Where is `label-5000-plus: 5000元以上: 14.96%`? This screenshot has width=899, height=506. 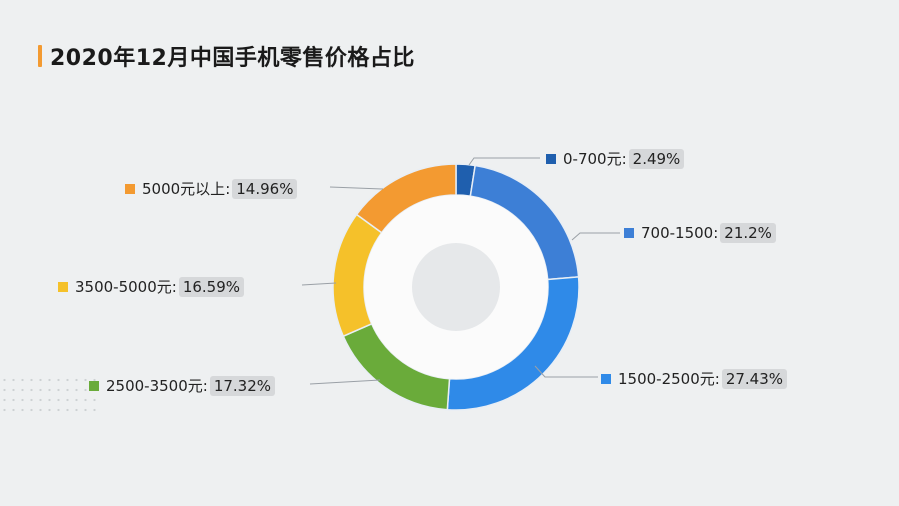
label-5000-plus: 5000元以上: 14.96% is located at coordinates (211, 188).